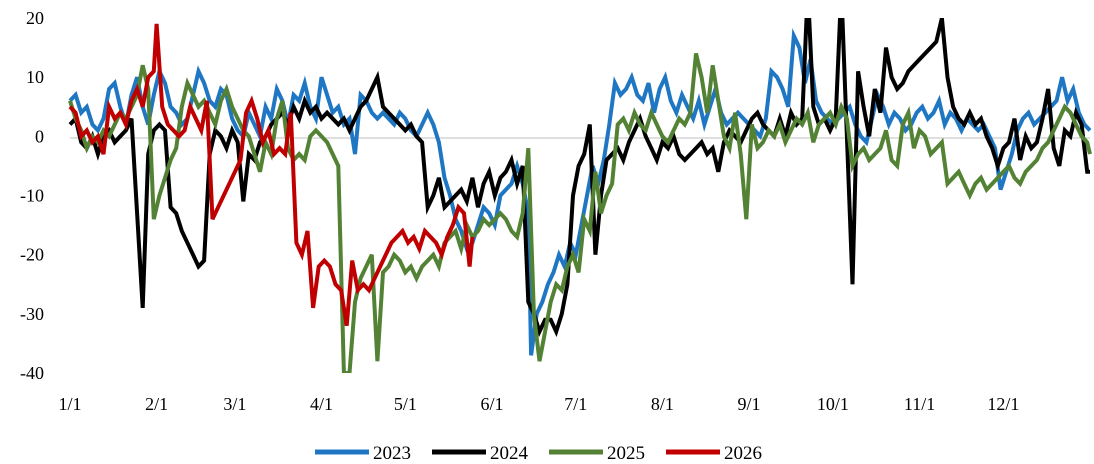 This screenshot has height=464, width=1094. What do you see at coordinates (69, 404) in the screenshot?
I see `x-tick-label: 1/1` at bounding box center [69, 404].